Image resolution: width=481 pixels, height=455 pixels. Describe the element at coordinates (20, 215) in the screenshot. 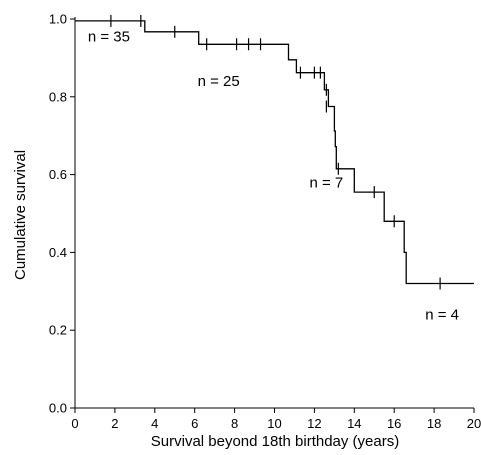

I see `y-axis-label: Cumulative survival` at that location.